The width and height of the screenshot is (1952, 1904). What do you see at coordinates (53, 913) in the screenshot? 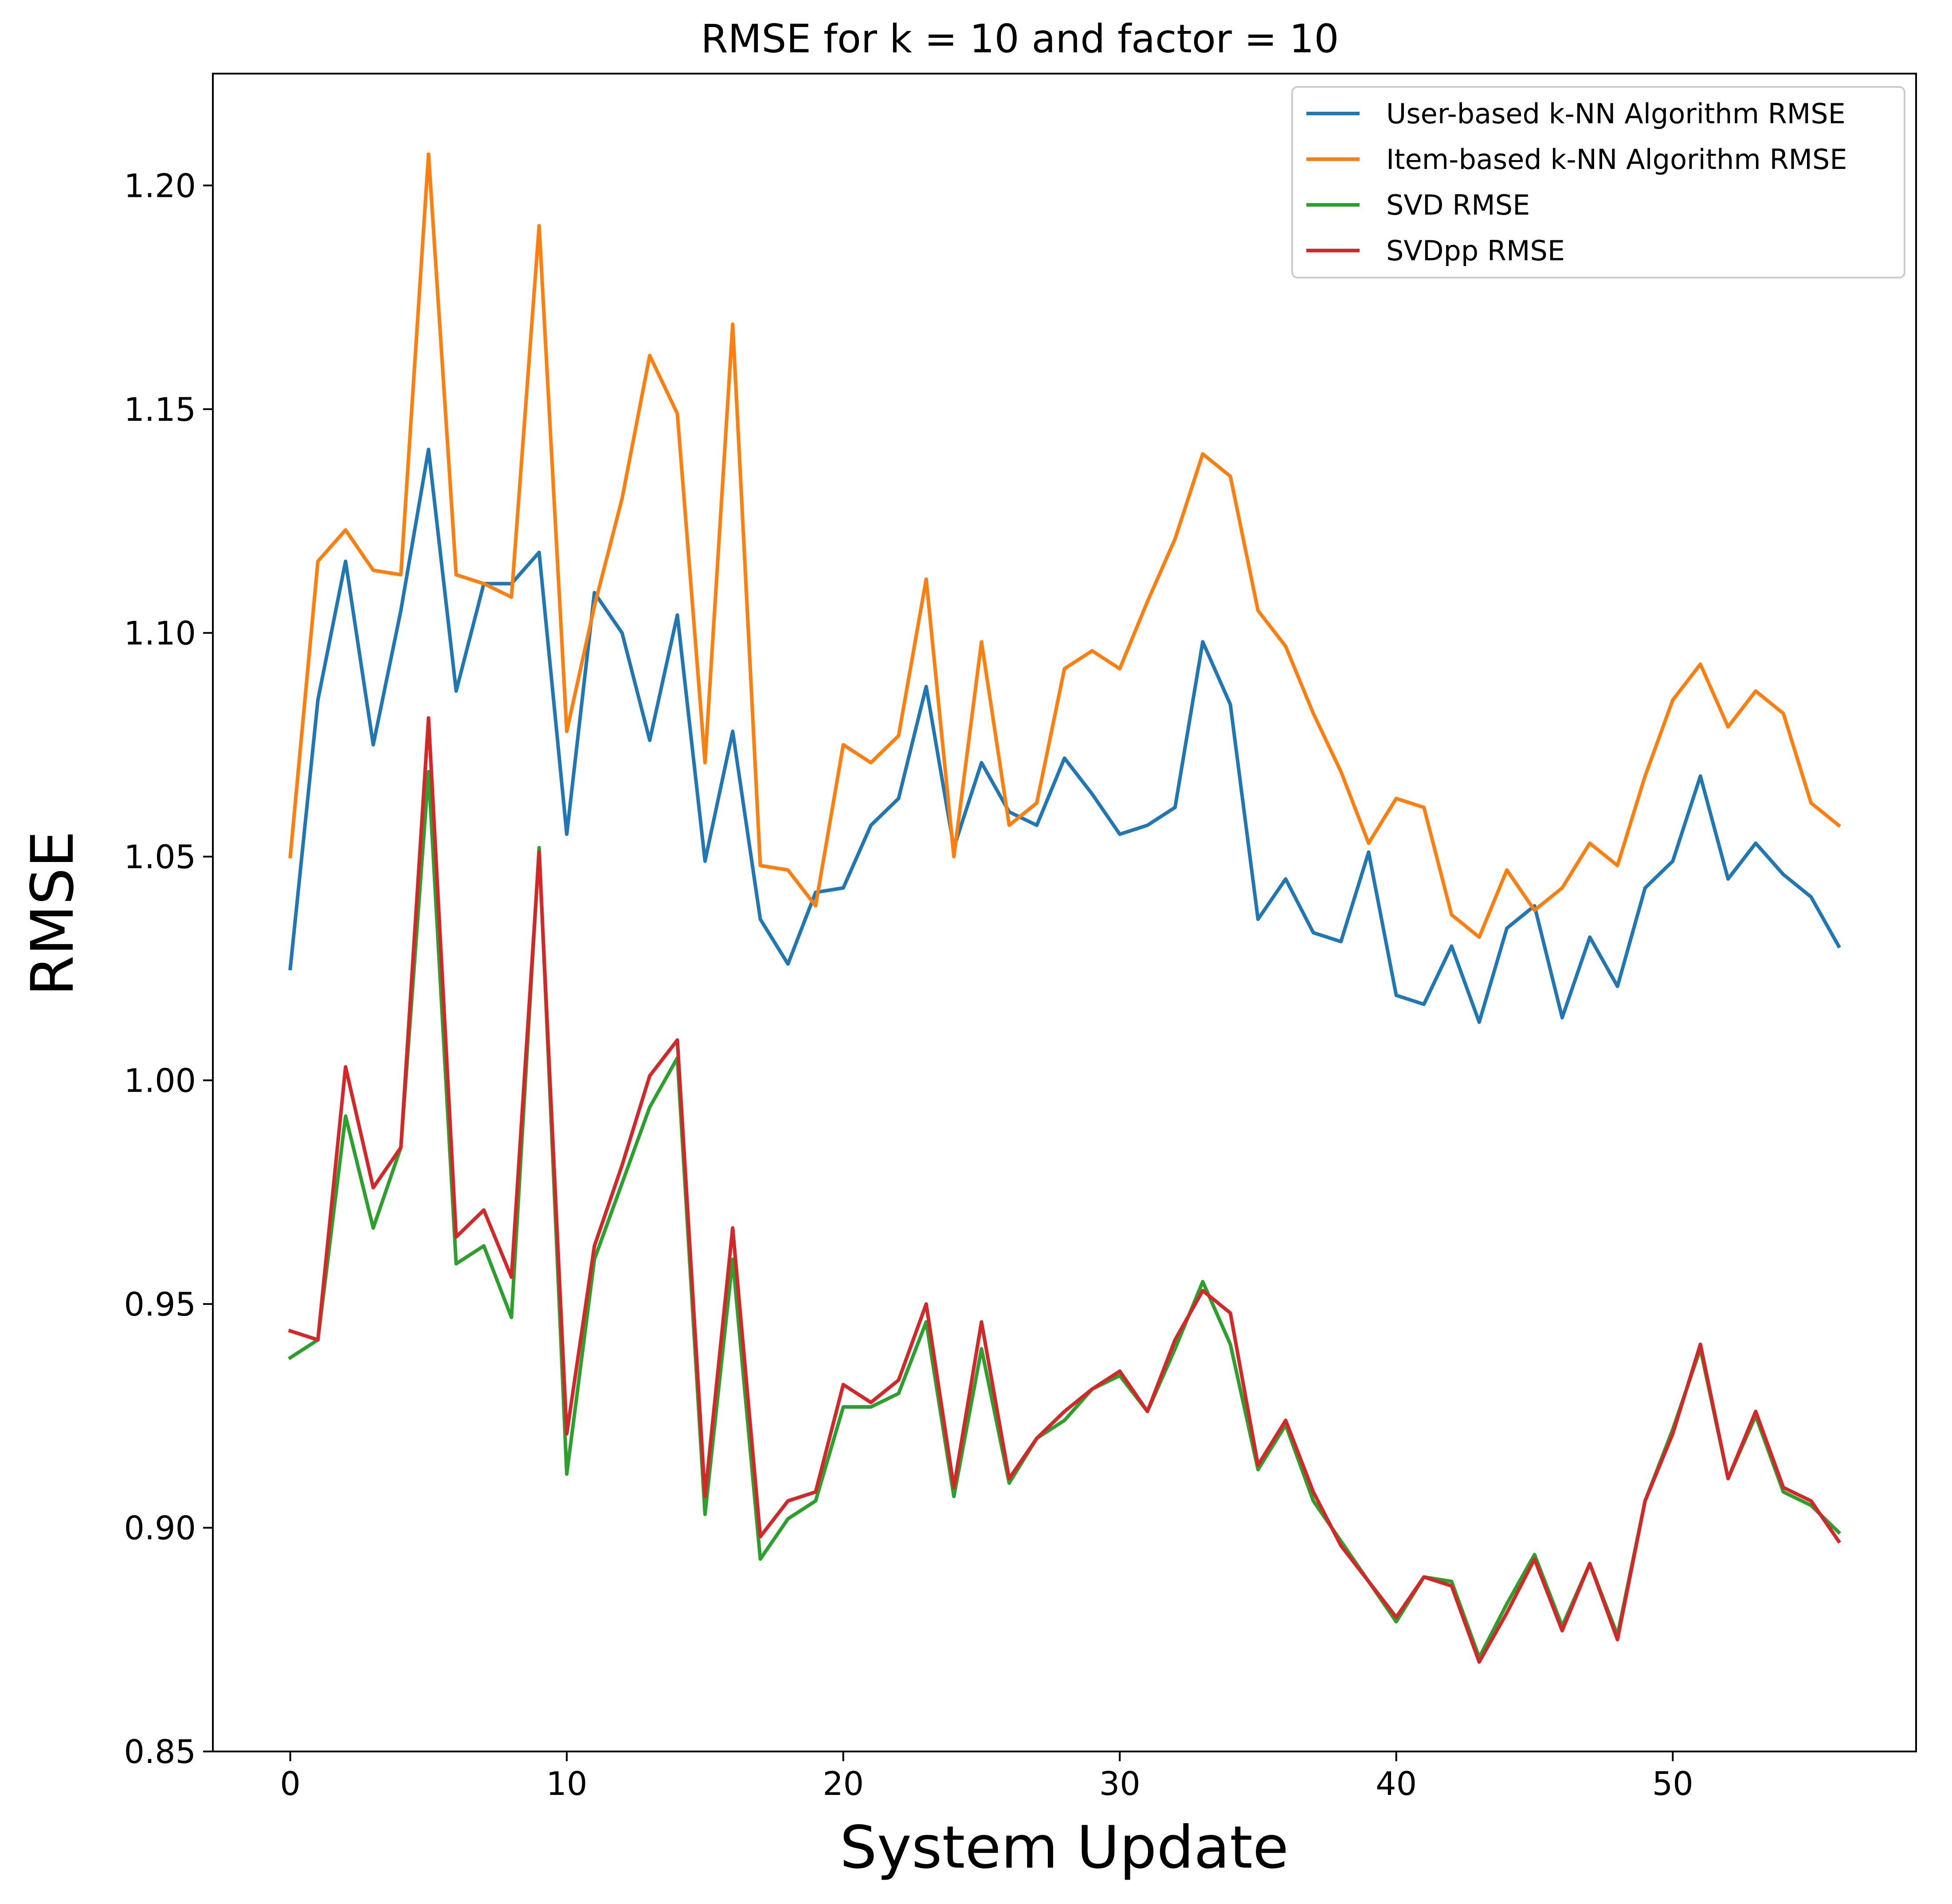
I see `y-axis-label: RMSE` at bounding box center [53, 913].